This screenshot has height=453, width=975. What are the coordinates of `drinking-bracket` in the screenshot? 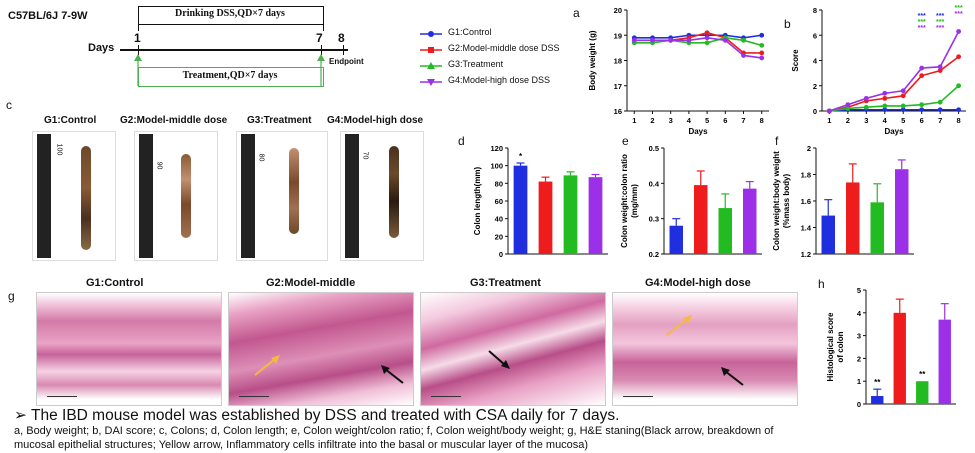 It's located at (231, 27).